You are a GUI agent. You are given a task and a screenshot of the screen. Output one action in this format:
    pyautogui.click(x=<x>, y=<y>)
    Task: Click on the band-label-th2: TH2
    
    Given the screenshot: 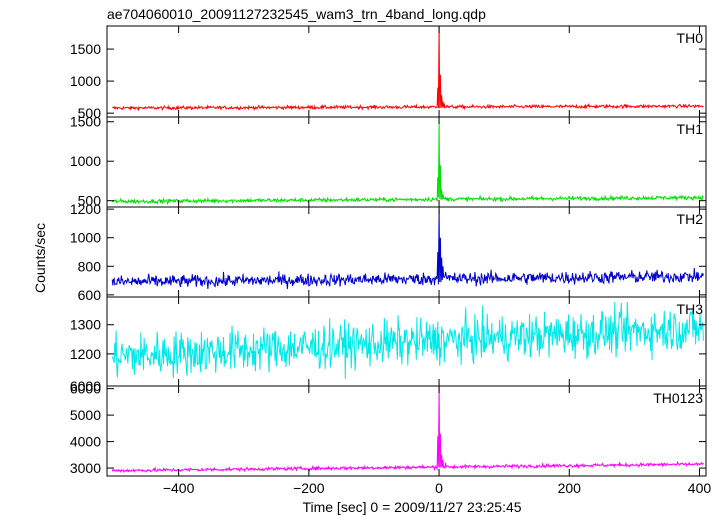 What is the action you would take?
    pyautogui.click(x=690, y=219)
    